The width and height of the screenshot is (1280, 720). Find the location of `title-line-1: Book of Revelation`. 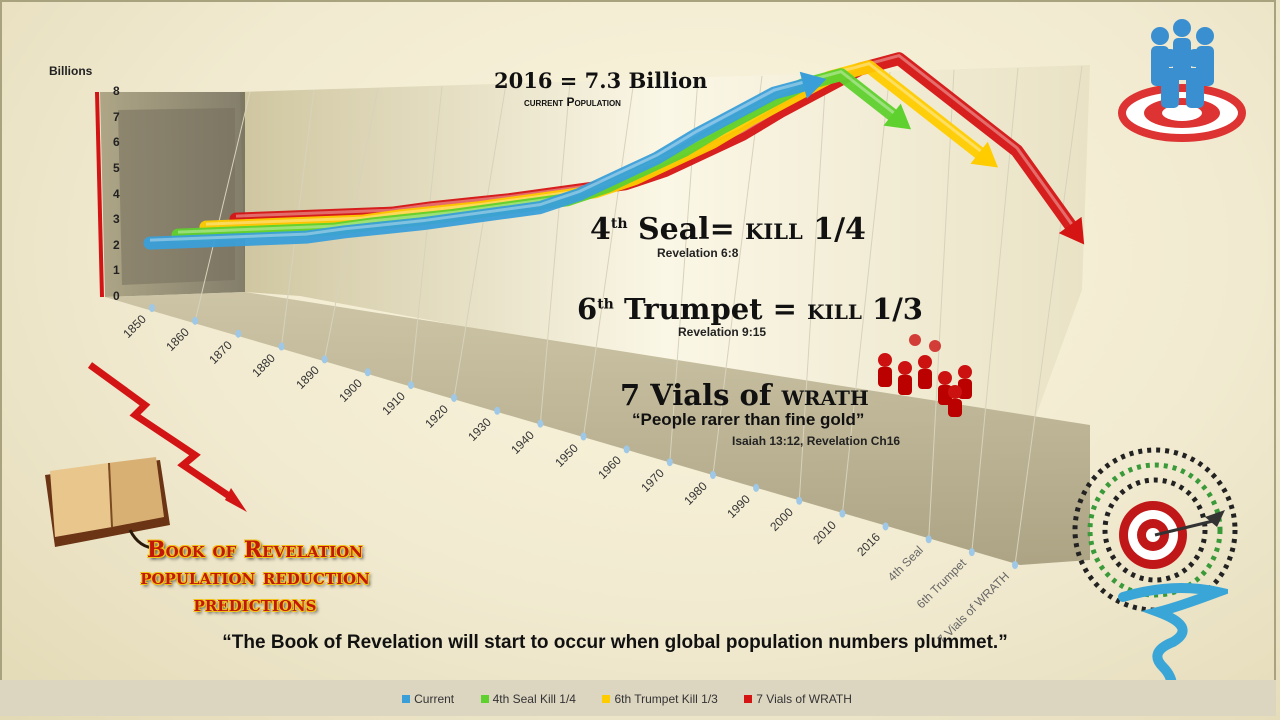

title-line-1: Book of Revelation is located at coordinates (255, 550).